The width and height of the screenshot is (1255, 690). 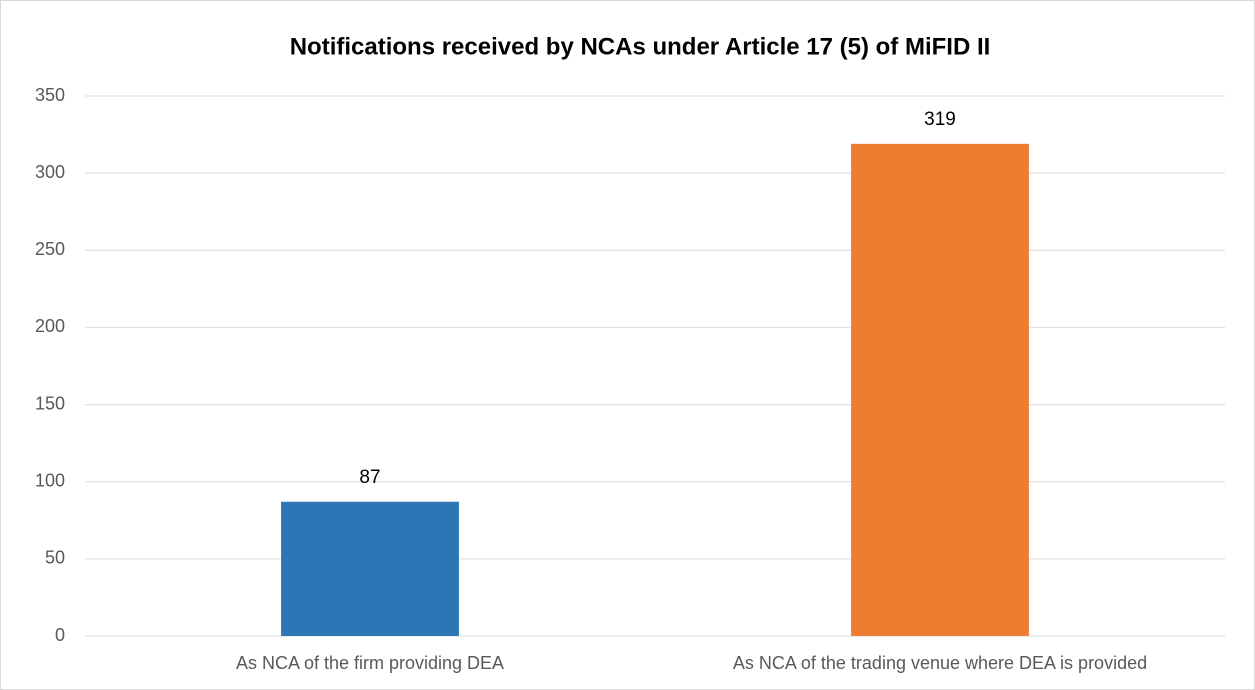 What do you see at coordinates (50, 480) in the screenshot?
I see `y-tick-label: 100` at bounding box center [50, 480].